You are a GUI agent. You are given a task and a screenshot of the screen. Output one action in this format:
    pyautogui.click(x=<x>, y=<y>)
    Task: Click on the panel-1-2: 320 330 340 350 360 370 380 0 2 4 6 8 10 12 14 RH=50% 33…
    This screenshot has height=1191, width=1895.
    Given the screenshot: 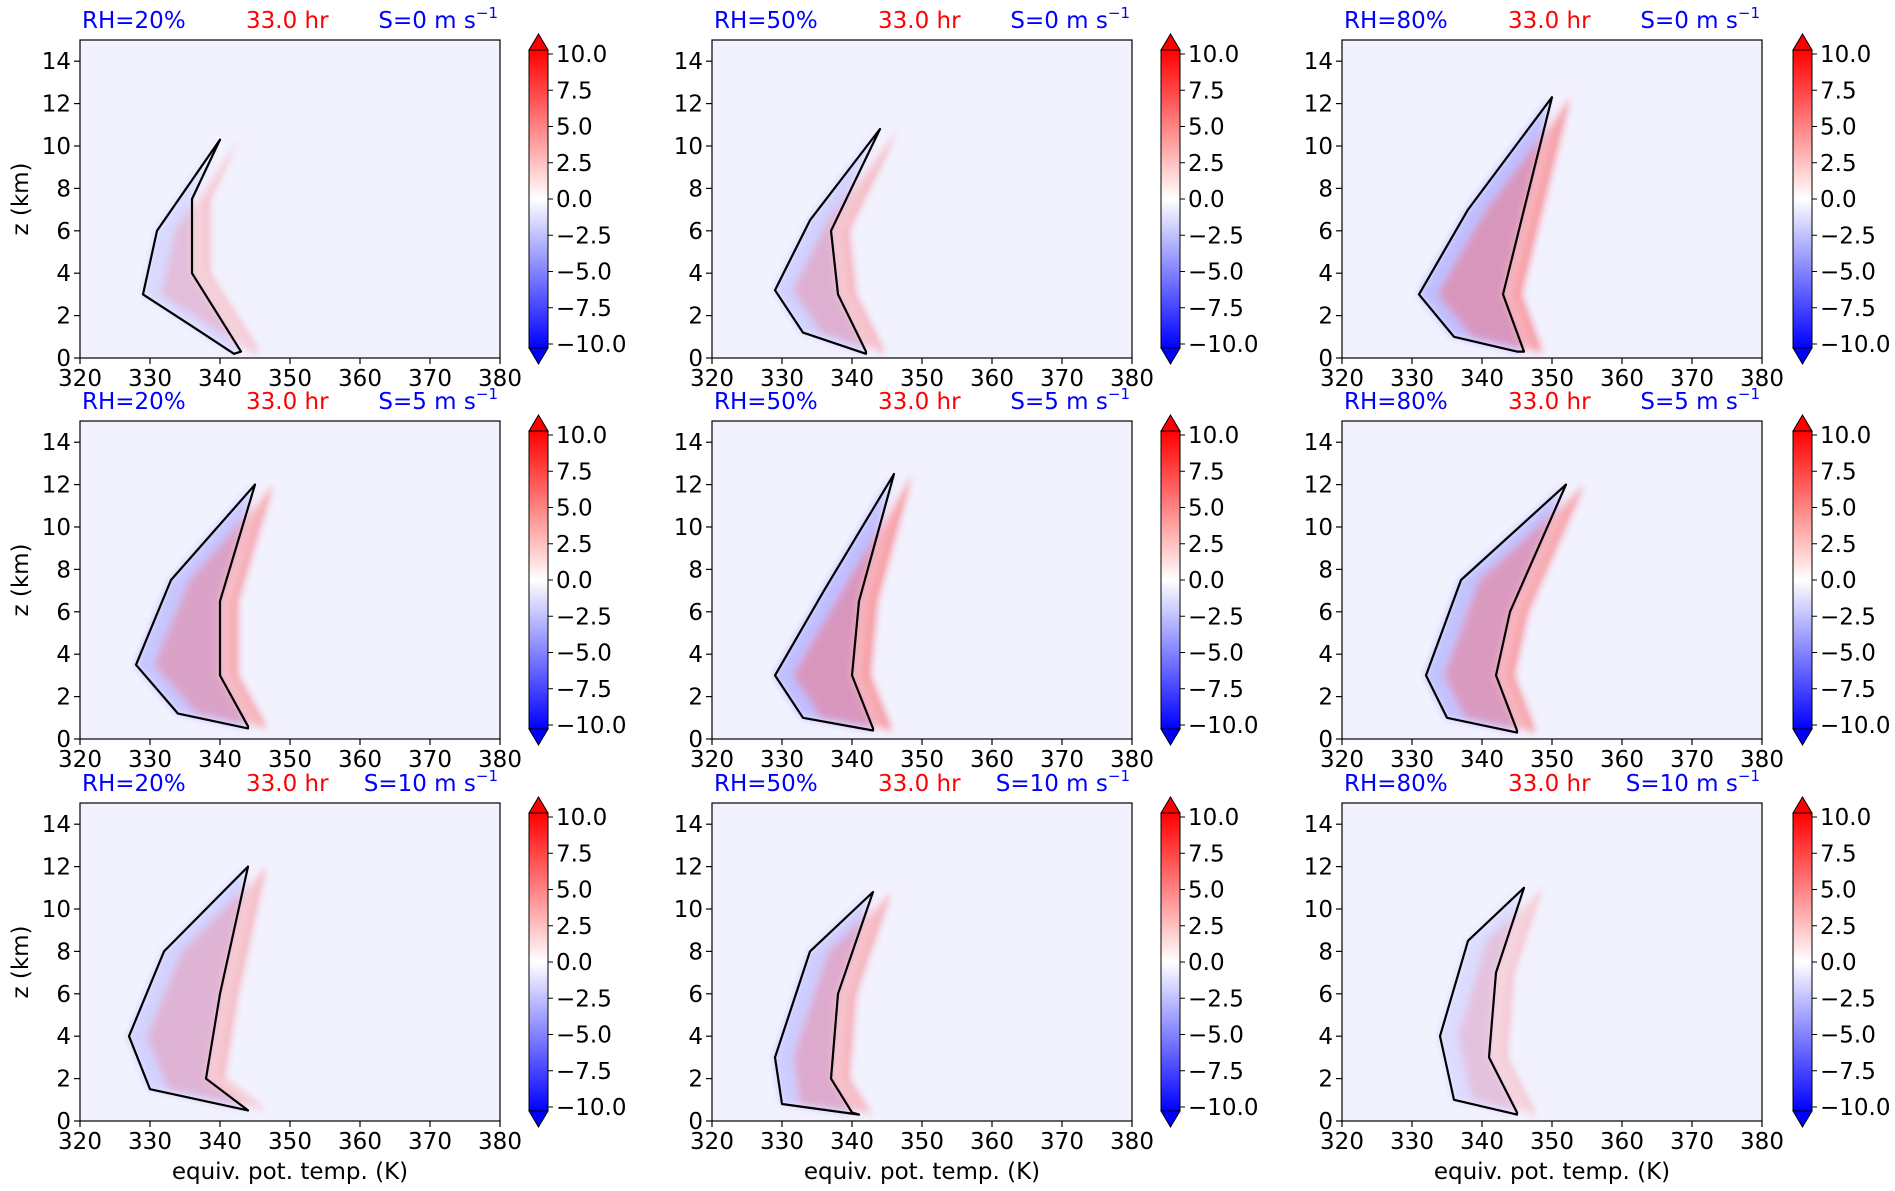 What is the action you would take?
    pyautogui.click(x=966, y=198)
    